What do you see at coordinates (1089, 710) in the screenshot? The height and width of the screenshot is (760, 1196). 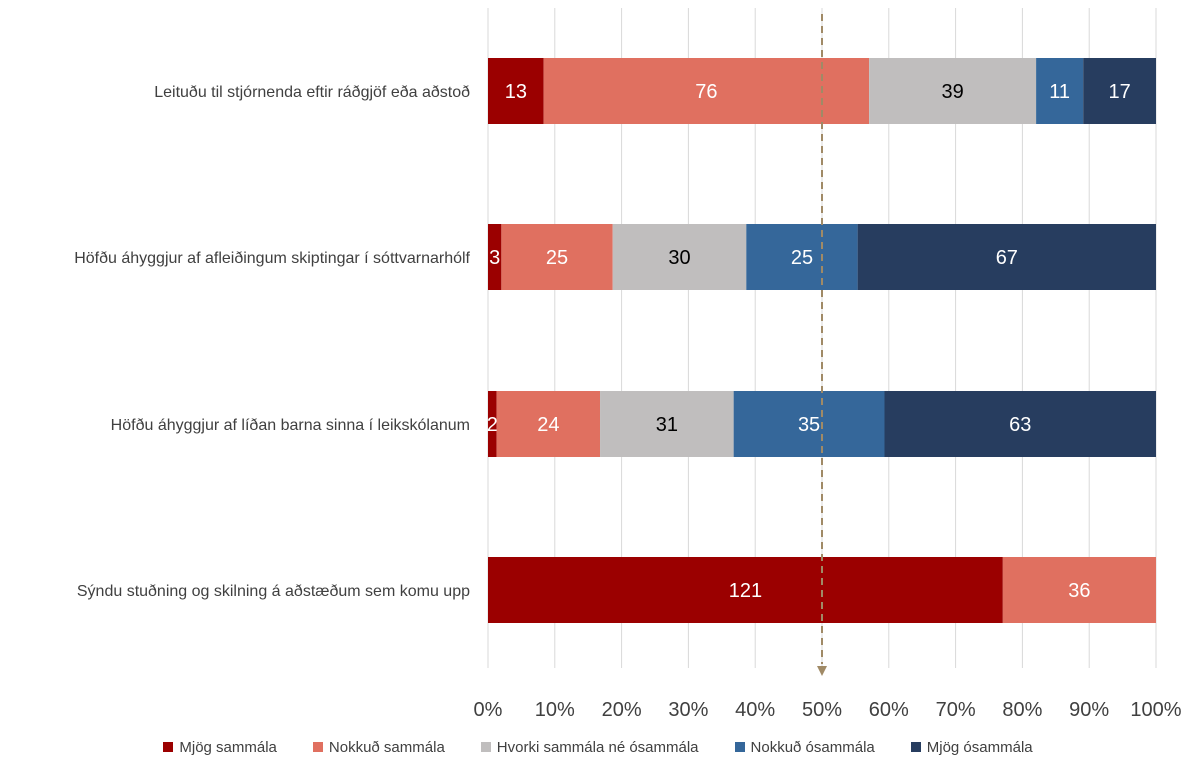 I see `x-tick-label: 90%` at bounding box center [1089, 710].